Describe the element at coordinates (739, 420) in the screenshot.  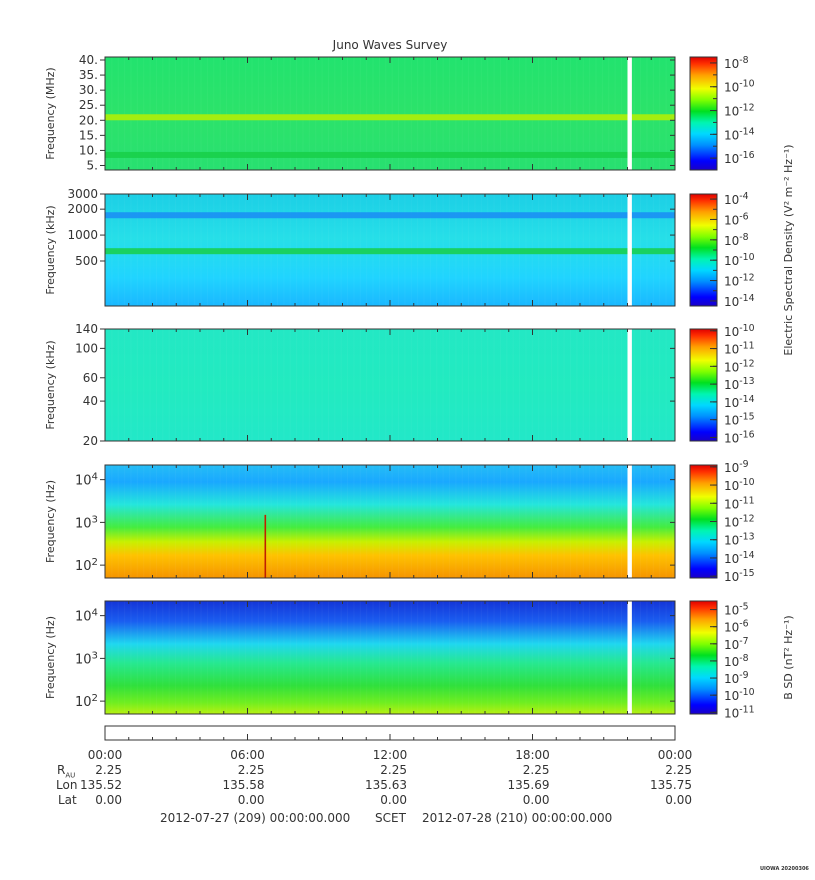
I see `colorbar-tick-label: 10-15` at that location.